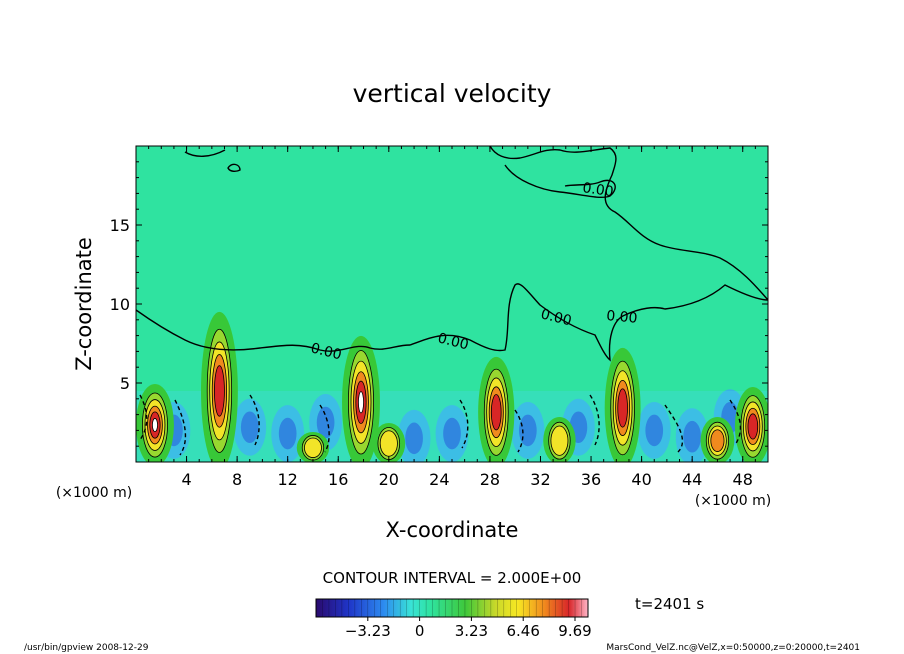  I want to click on x-tick-label: 8, so click(237, 479).